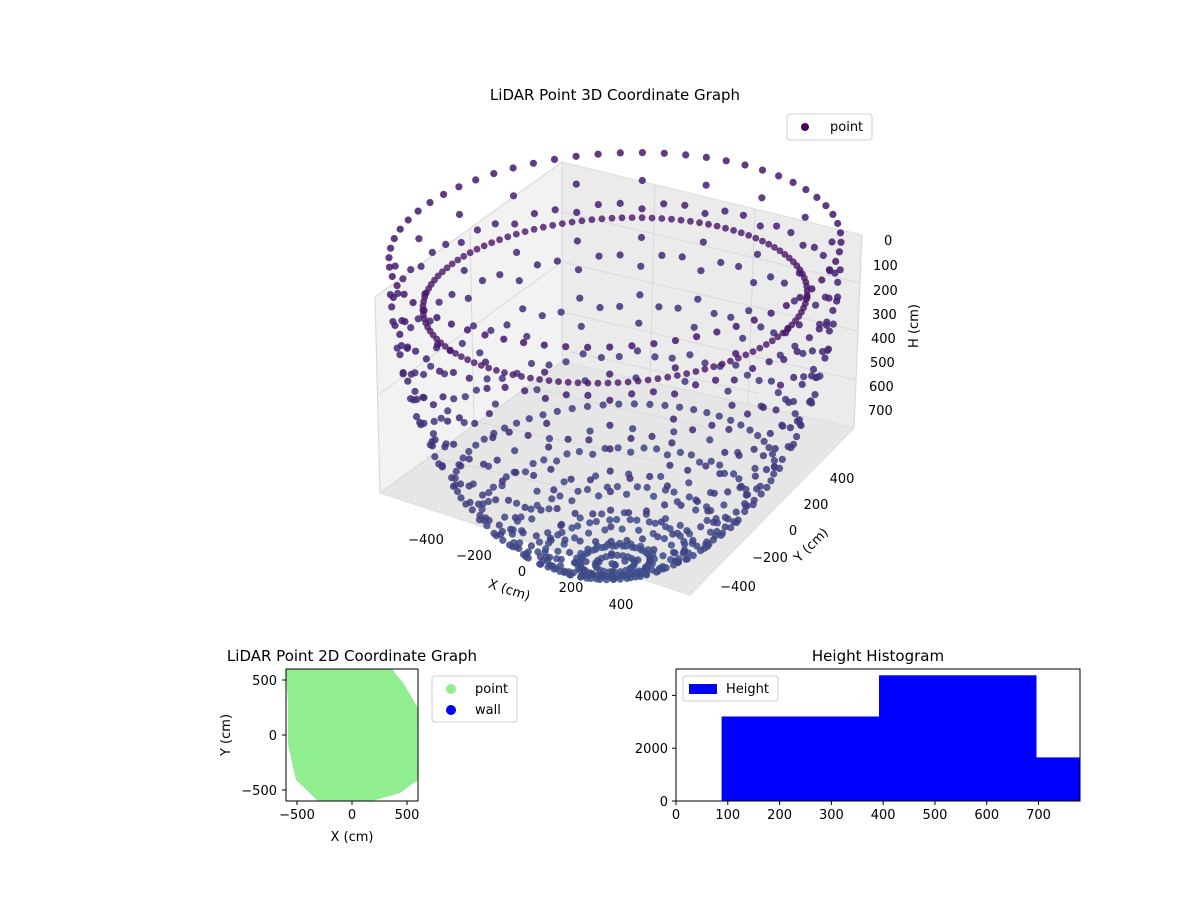 The width and height of the screenshot is (1200, 900). I want to click on y-tick-label: 2000, so click(651, 749).